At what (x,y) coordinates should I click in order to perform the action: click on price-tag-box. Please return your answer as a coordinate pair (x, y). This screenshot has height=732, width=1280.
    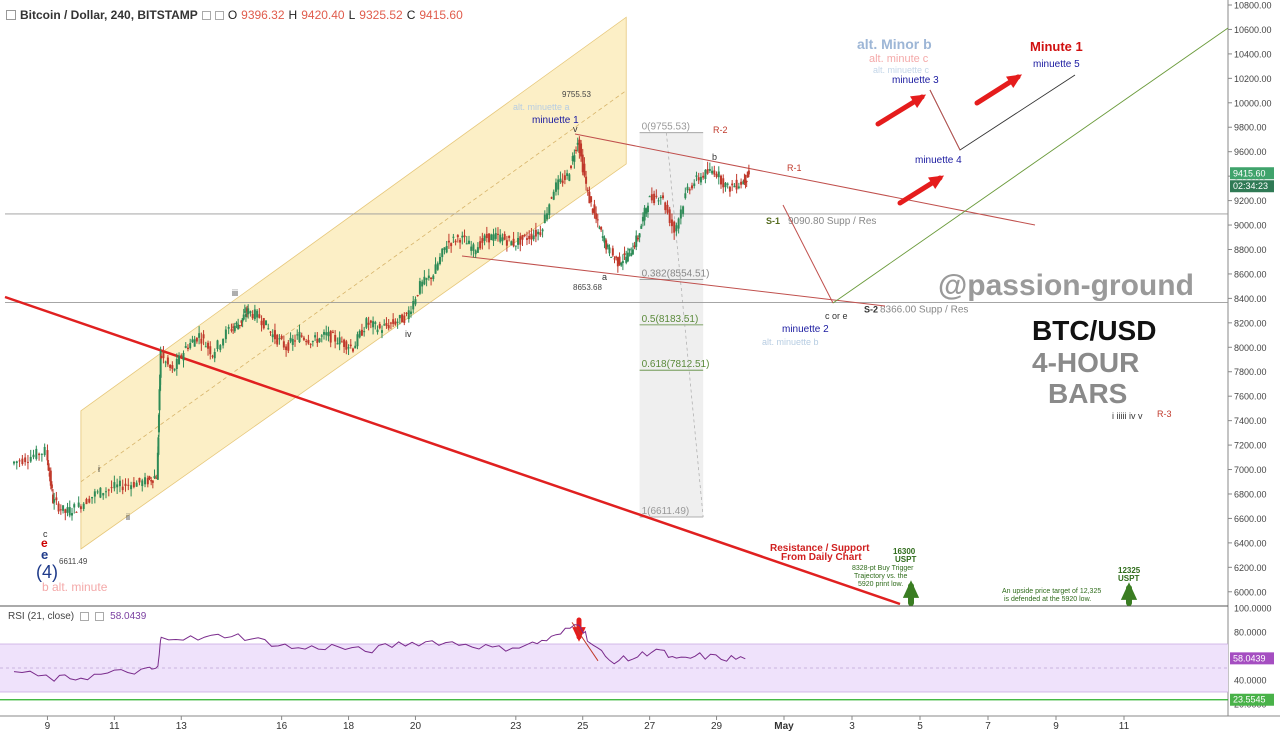
    Looking at the image, I should click on (1252, 173).